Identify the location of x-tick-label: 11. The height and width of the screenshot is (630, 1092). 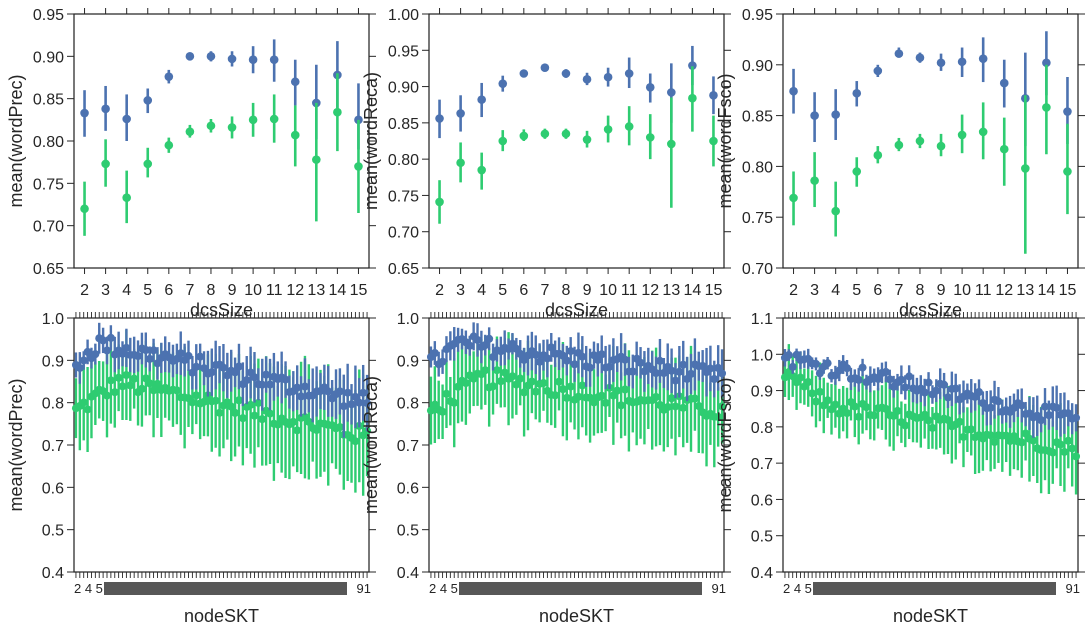
(274, 290).